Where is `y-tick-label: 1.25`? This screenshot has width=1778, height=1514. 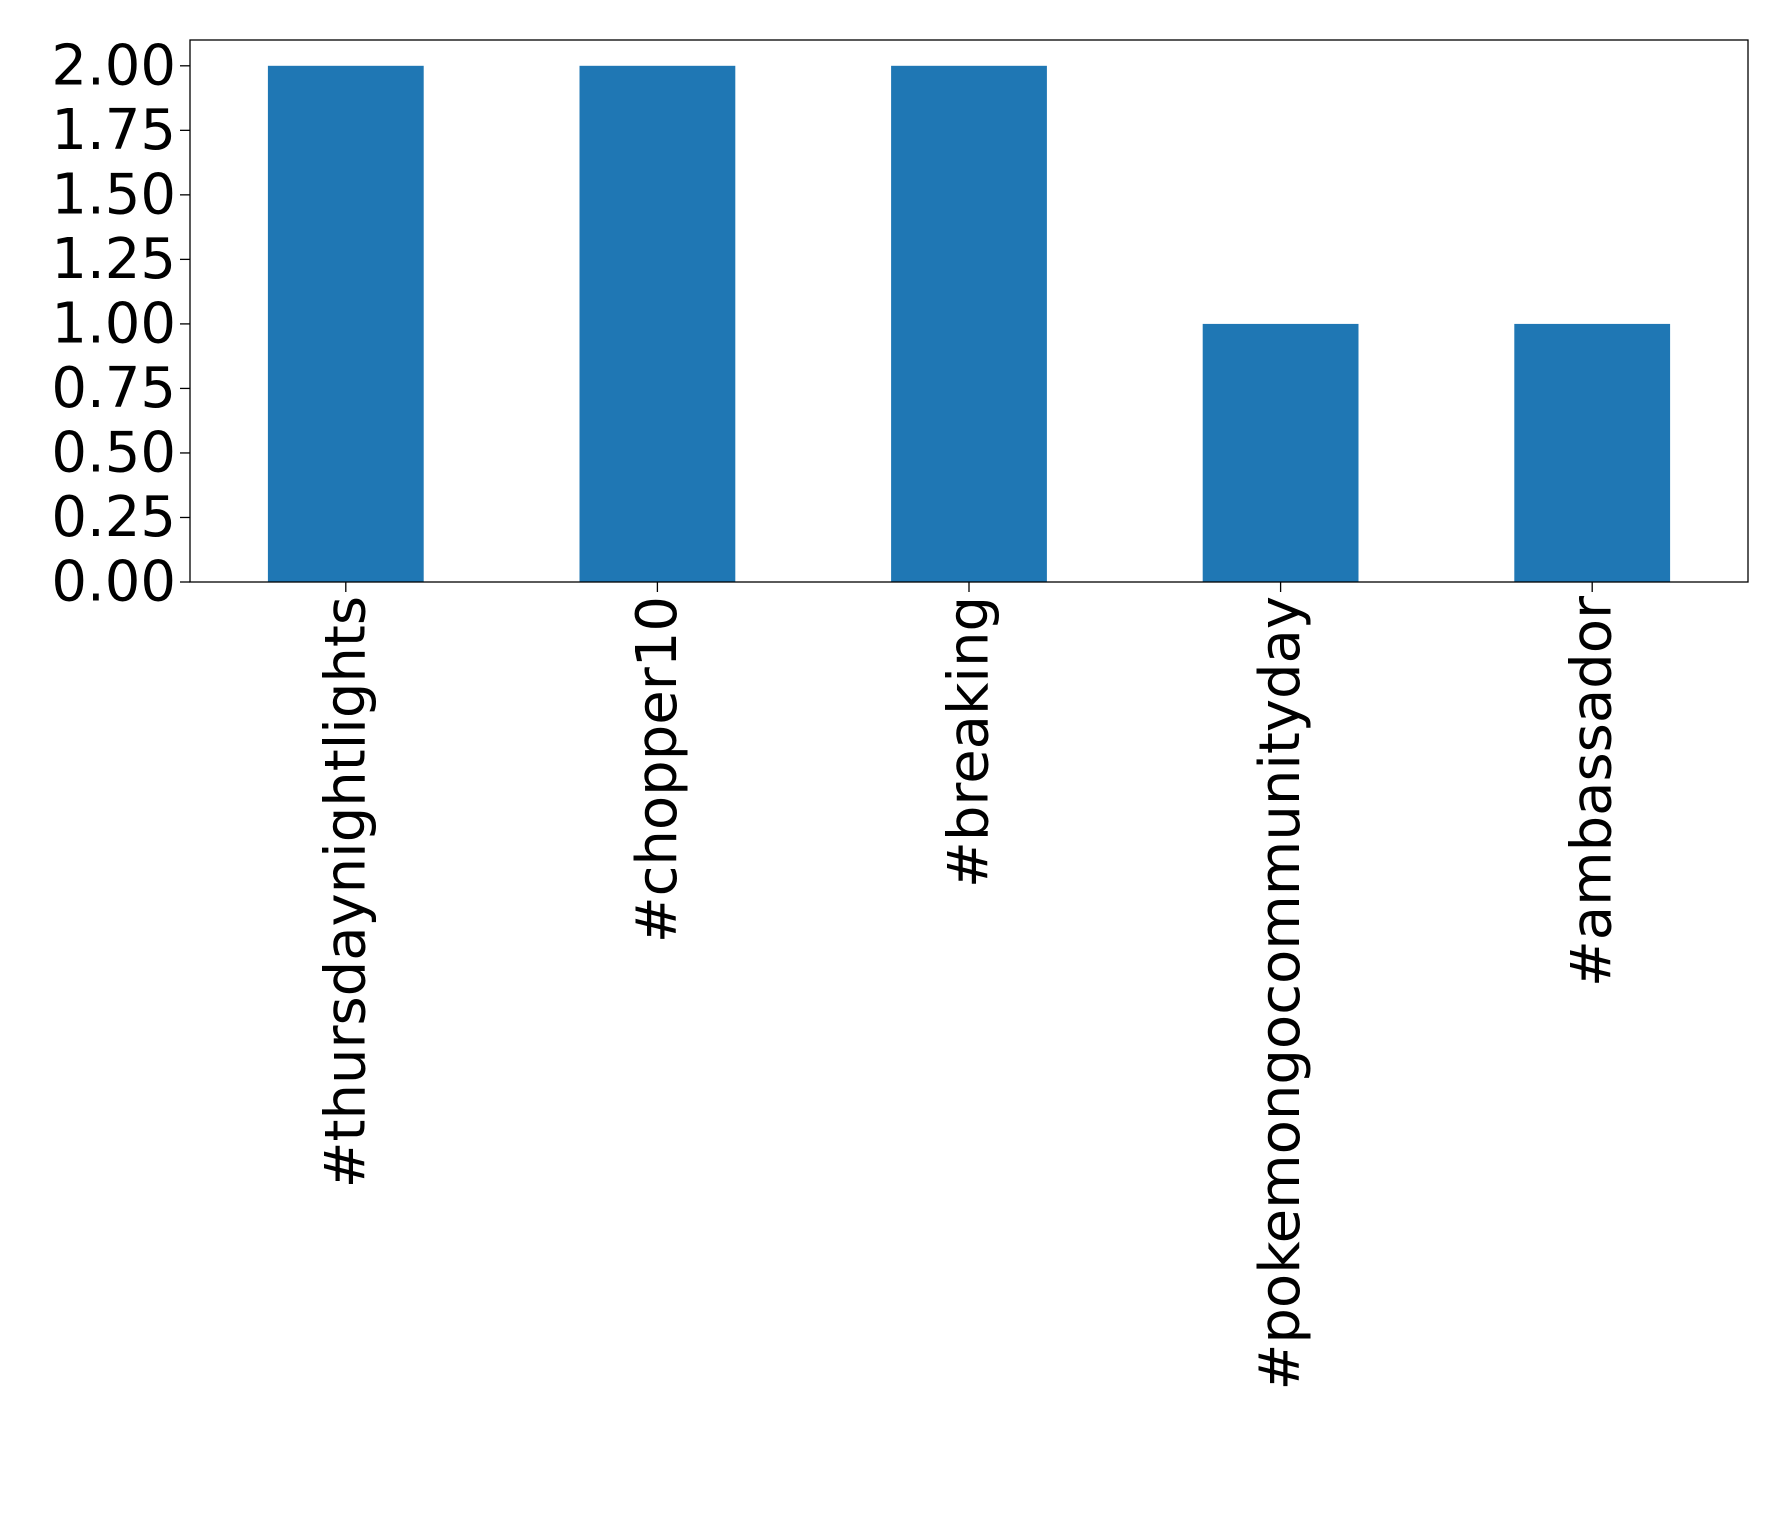 y-tick-label: 1.25 is located at coordinates (113, 259).